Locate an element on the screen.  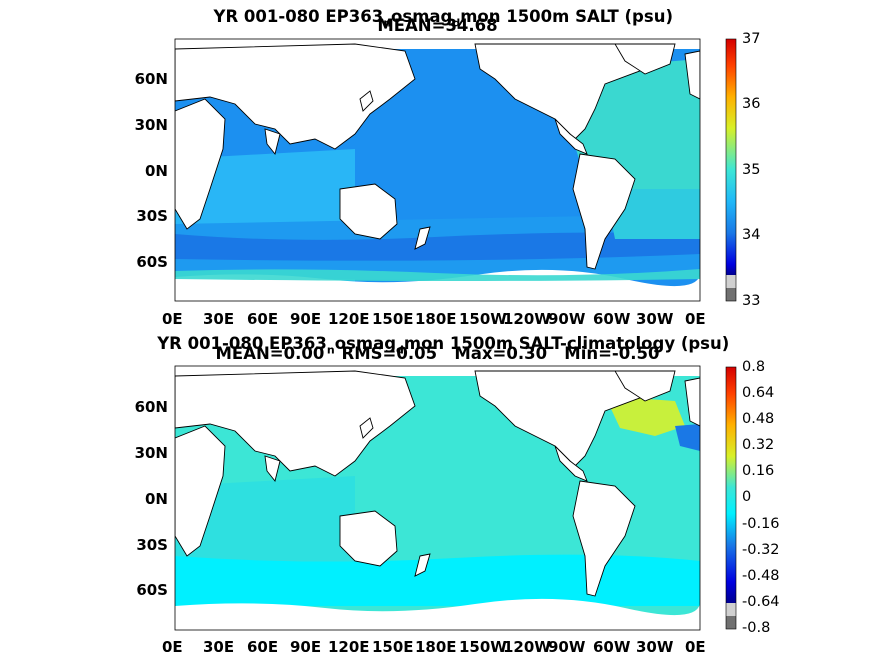
bottom-eurasia is located at coordinates (295, 423).